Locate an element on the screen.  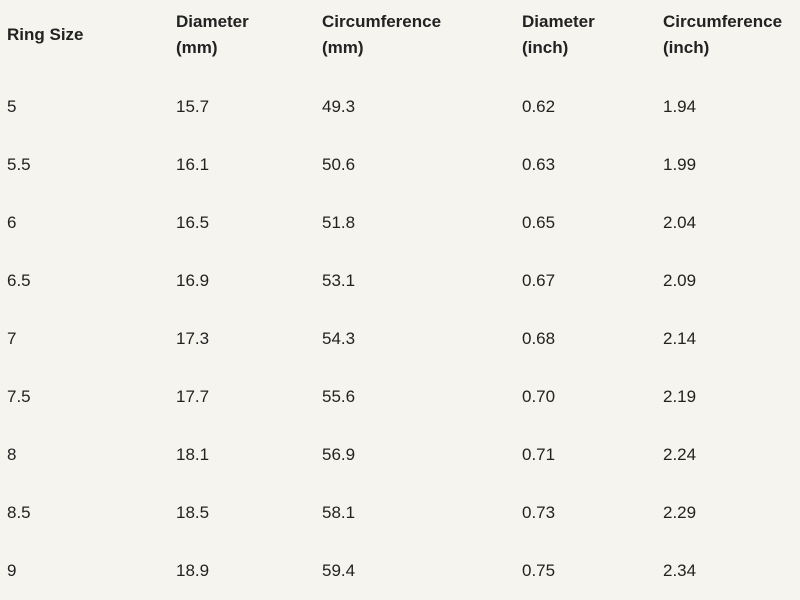
header-cell: Ring Size is located at coordinates (45, 35).